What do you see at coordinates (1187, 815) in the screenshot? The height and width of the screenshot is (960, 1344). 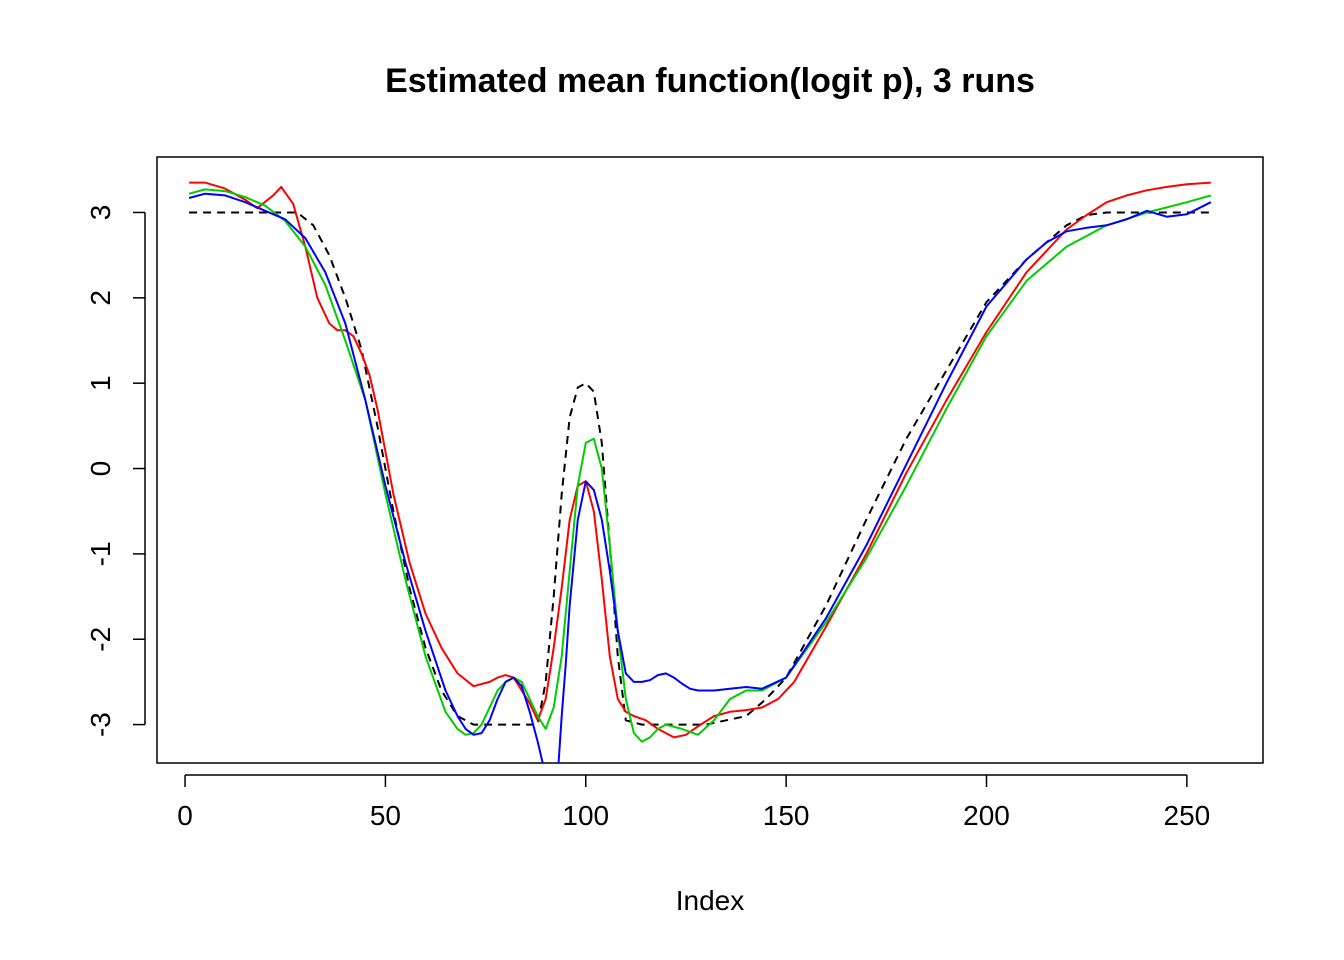 I see `x-tick-label: 250` at bounding box center [1187, 815].